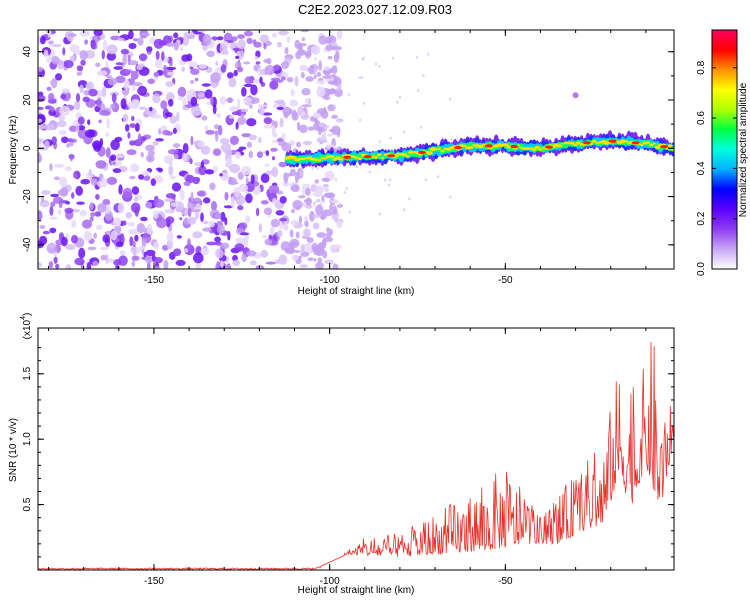 This screenshot has height=600, width=750. What do you see at coordinates (27, 439) in the screenshot?
I see `bottom-ytick-label: 1.0` at bounding box center [27, 439].